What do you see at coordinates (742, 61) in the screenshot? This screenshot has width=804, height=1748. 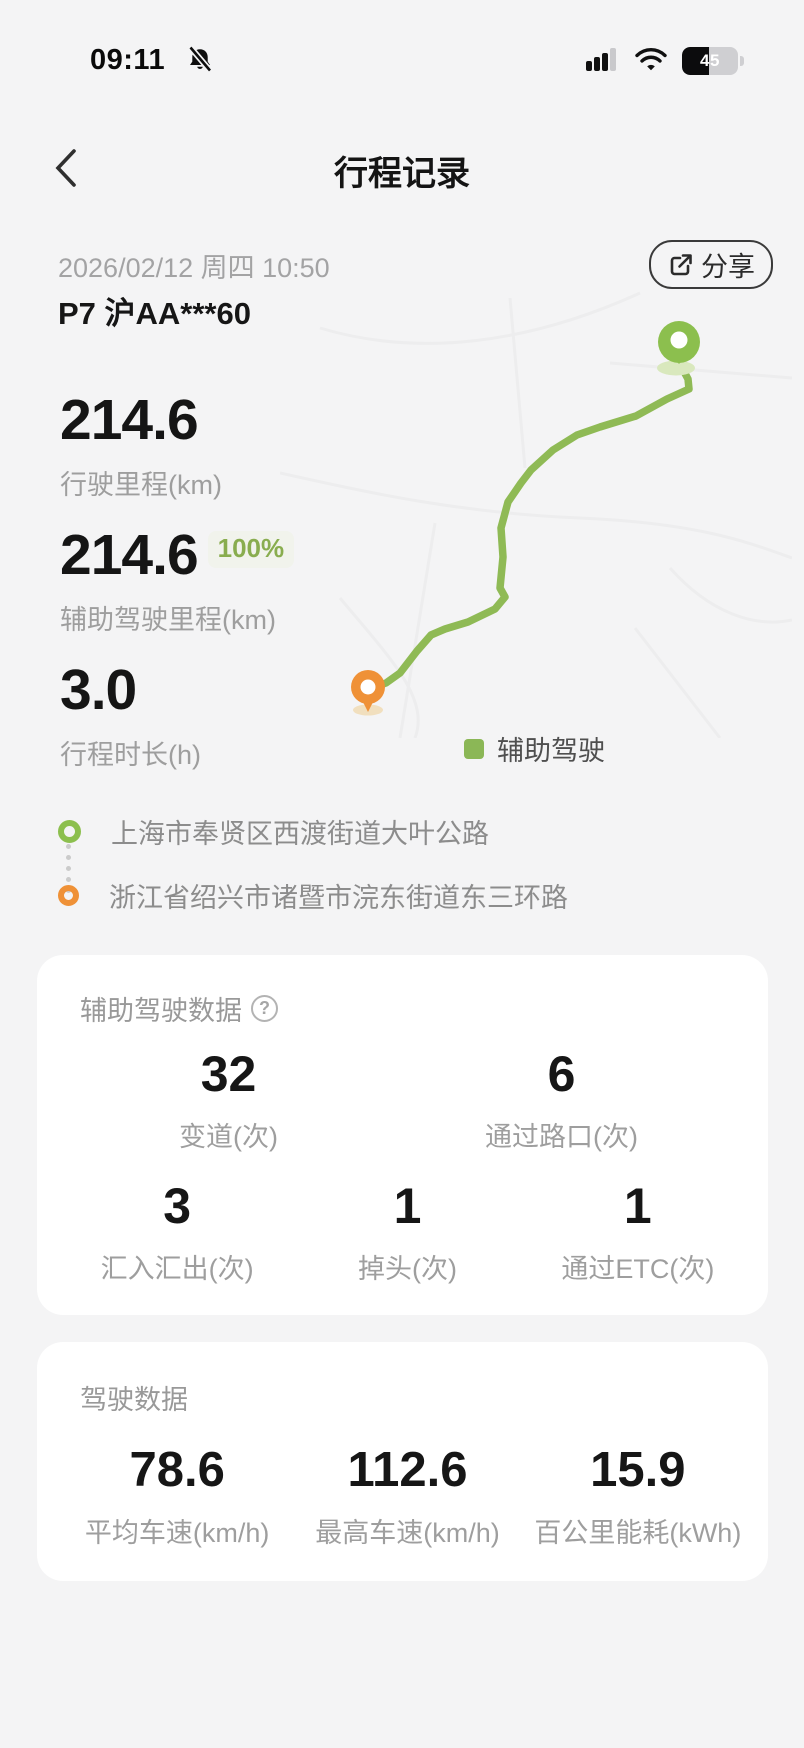 I see `battery-nub` at bounding box center [742, 61].